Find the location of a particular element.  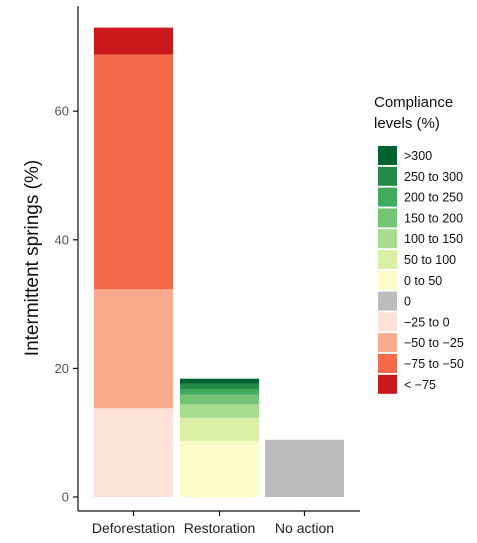

legend-label-200-to-250: 200 to 250 is located at coordinates (433, 198).